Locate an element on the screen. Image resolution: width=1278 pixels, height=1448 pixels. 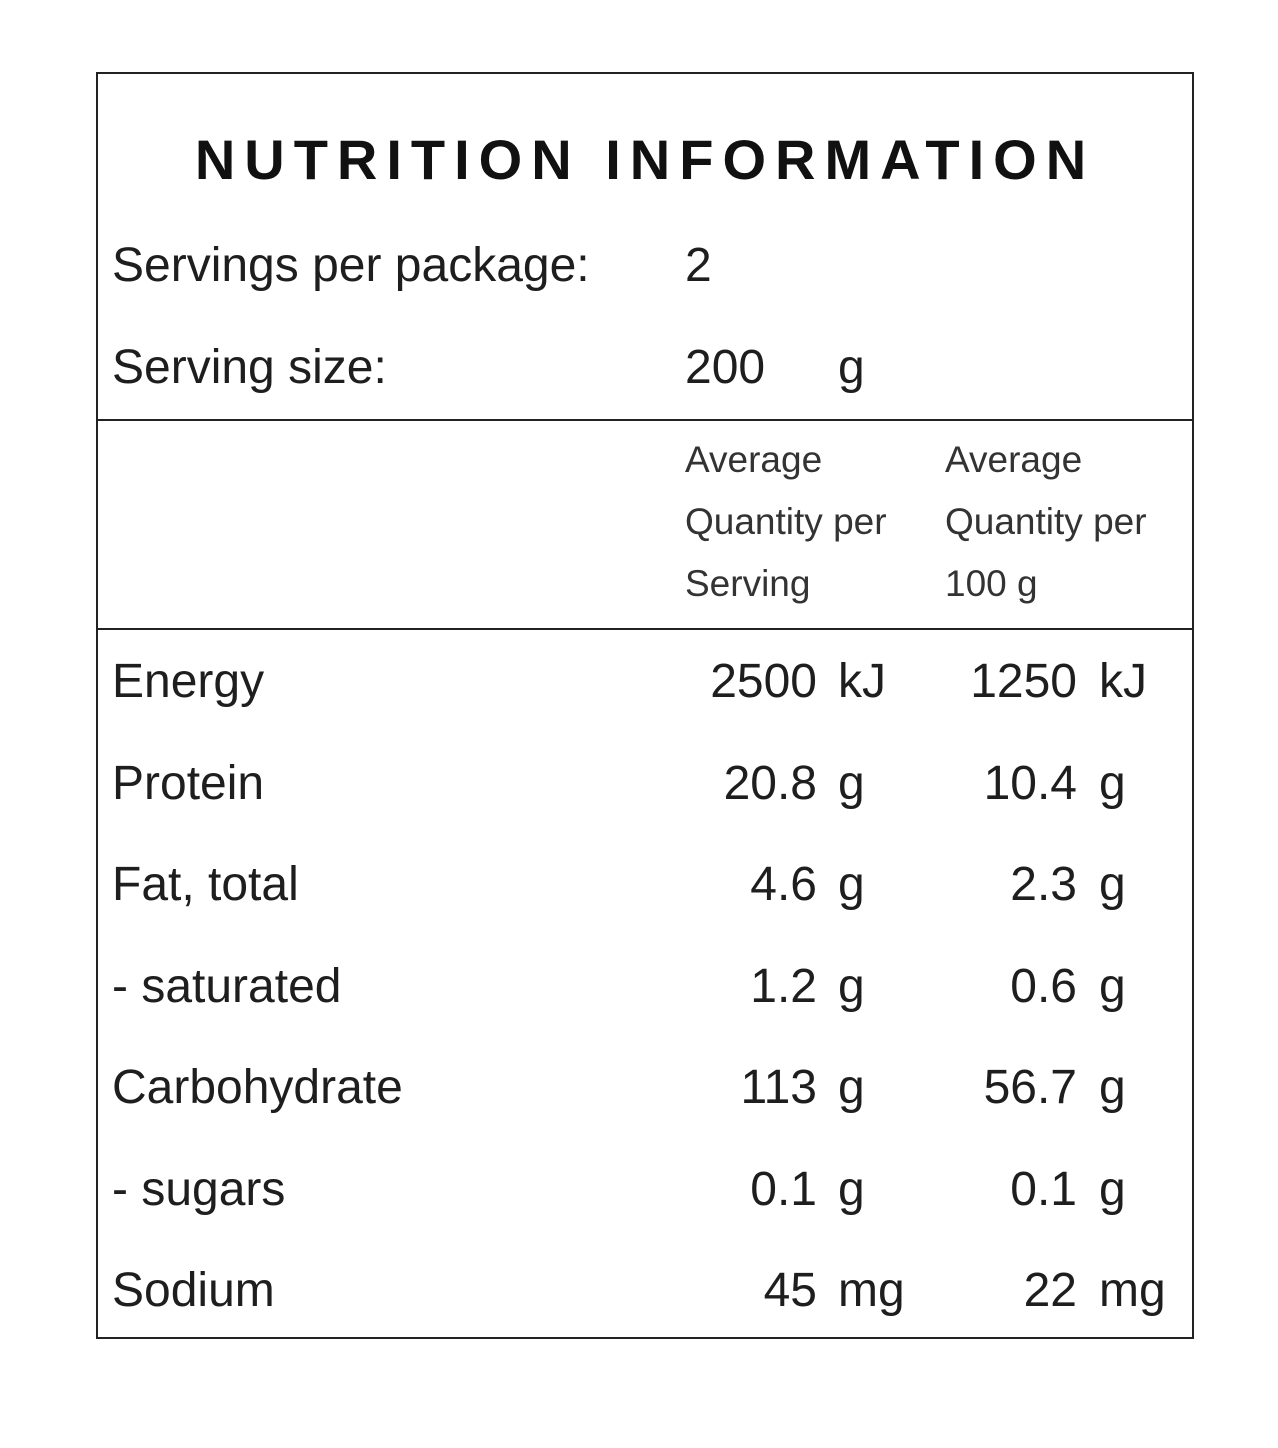
nutrient-name: - sugars is located at coordinates (199, 1189).